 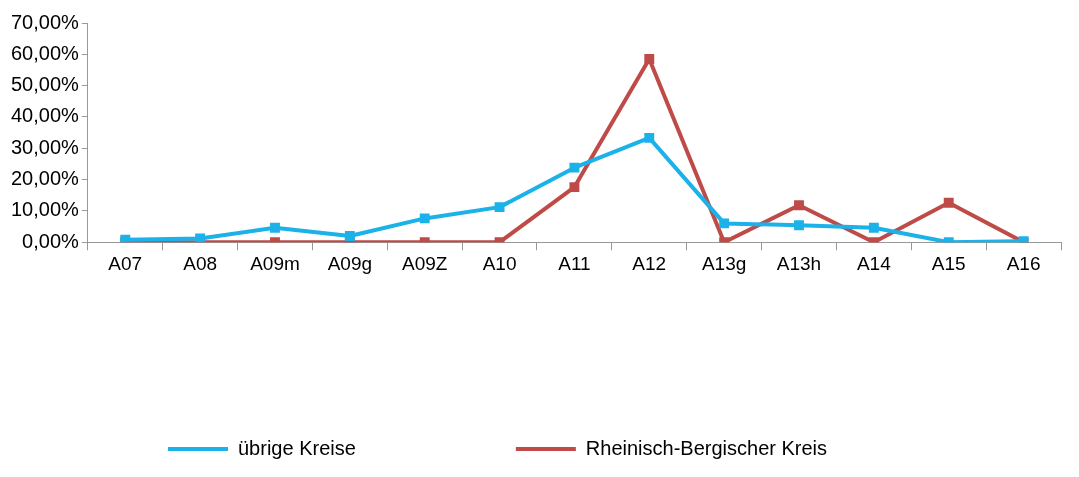 What do you see at coordinates (125, 263) in the screenshot?
I see `x-tick-label: A07` at bounding box center [125, 263].